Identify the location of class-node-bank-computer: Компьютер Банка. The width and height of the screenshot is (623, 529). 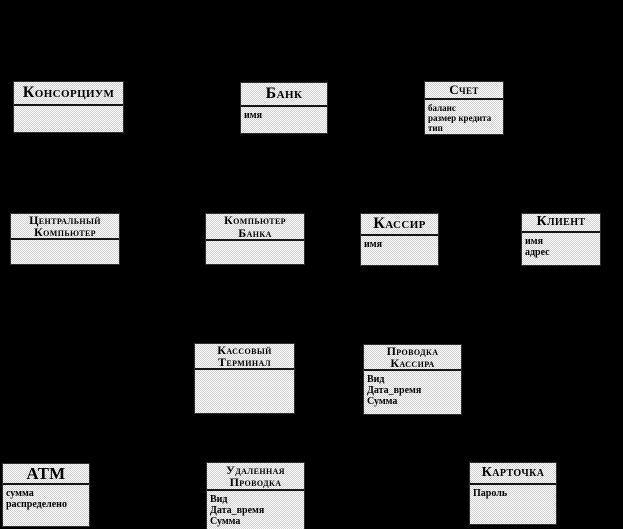
(255, 239).